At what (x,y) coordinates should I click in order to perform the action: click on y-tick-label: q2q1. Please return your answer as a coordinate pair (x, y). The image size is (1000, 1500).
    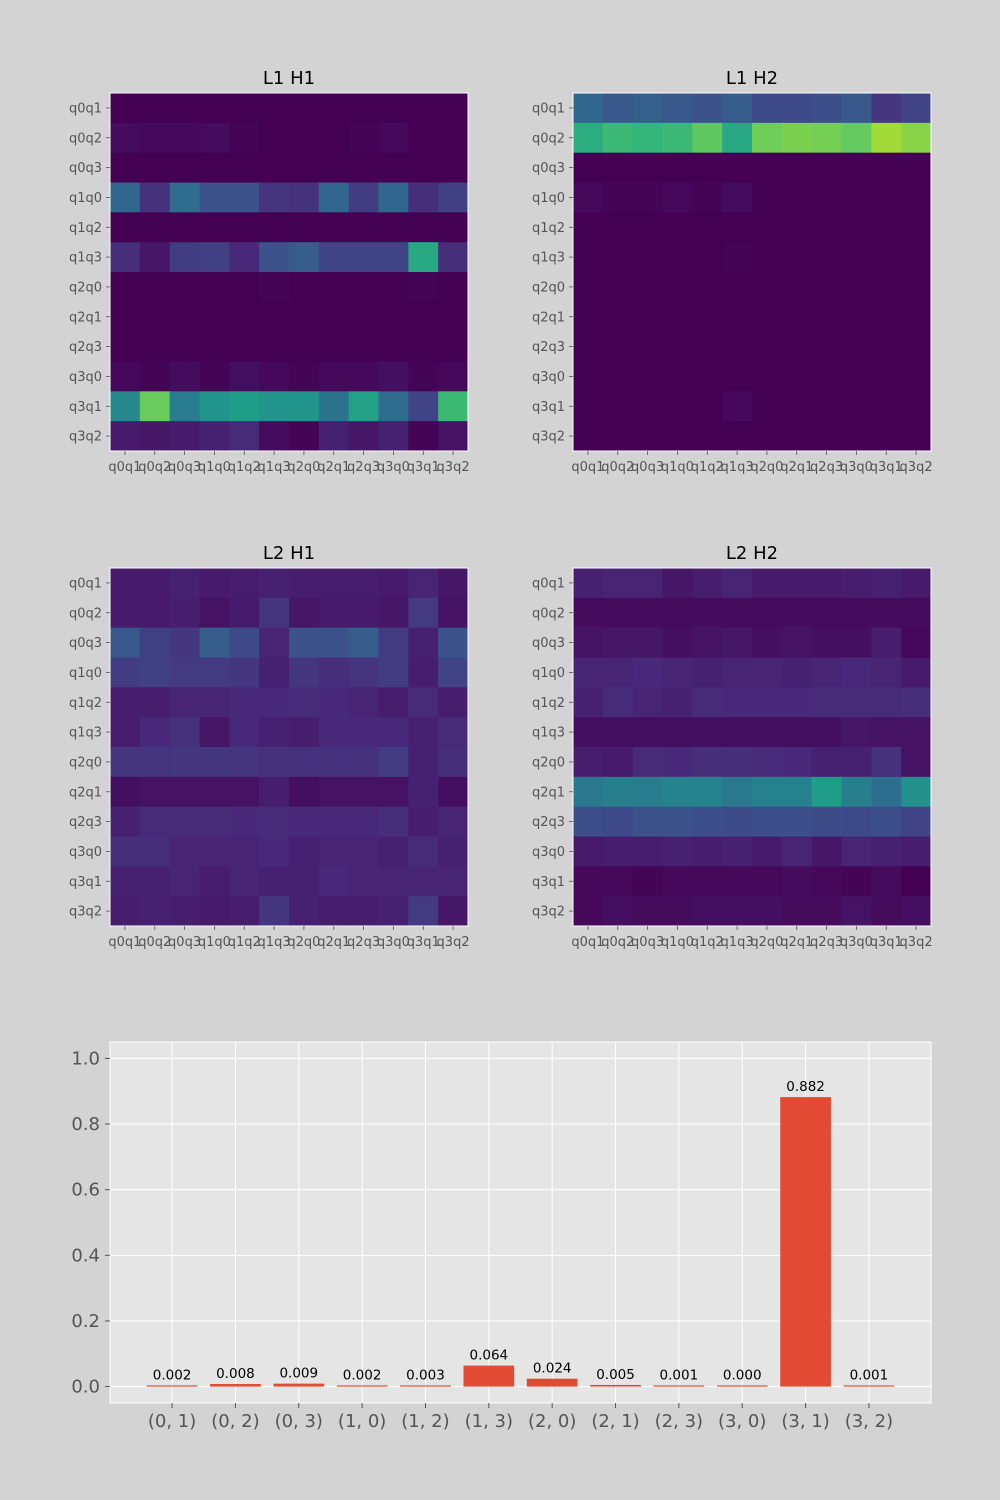
    Looking at the image, I should click on (548, 317).